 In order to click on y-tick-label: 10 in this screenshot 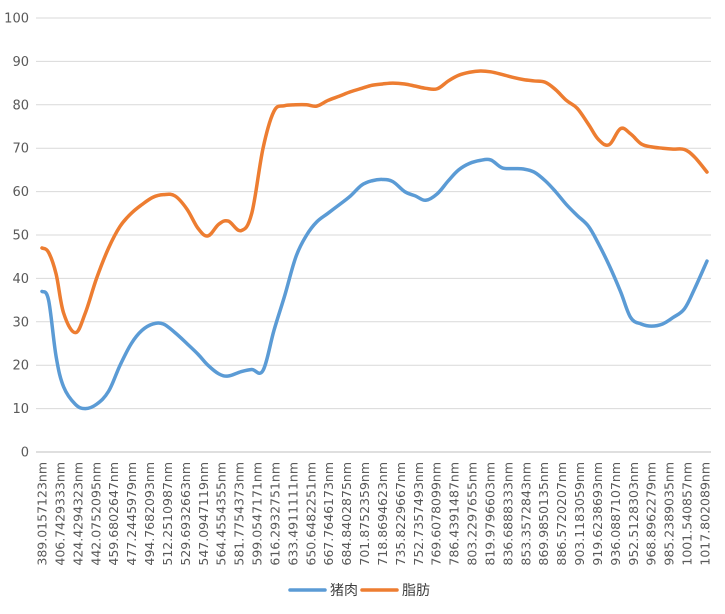, I will do `click(20, 409)`.